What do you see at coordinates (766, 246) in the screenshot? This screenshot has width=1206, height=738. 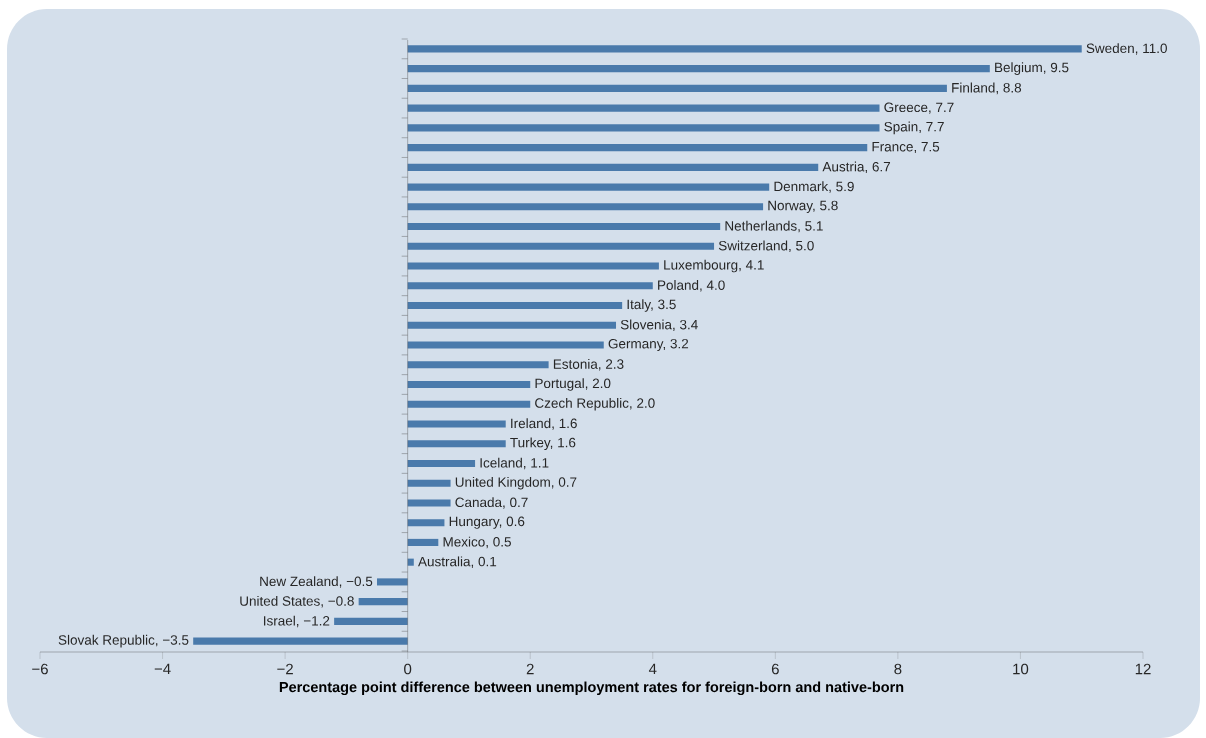 I see `data-label: Switzerland, 5.0` at bounding box center [766, 246].